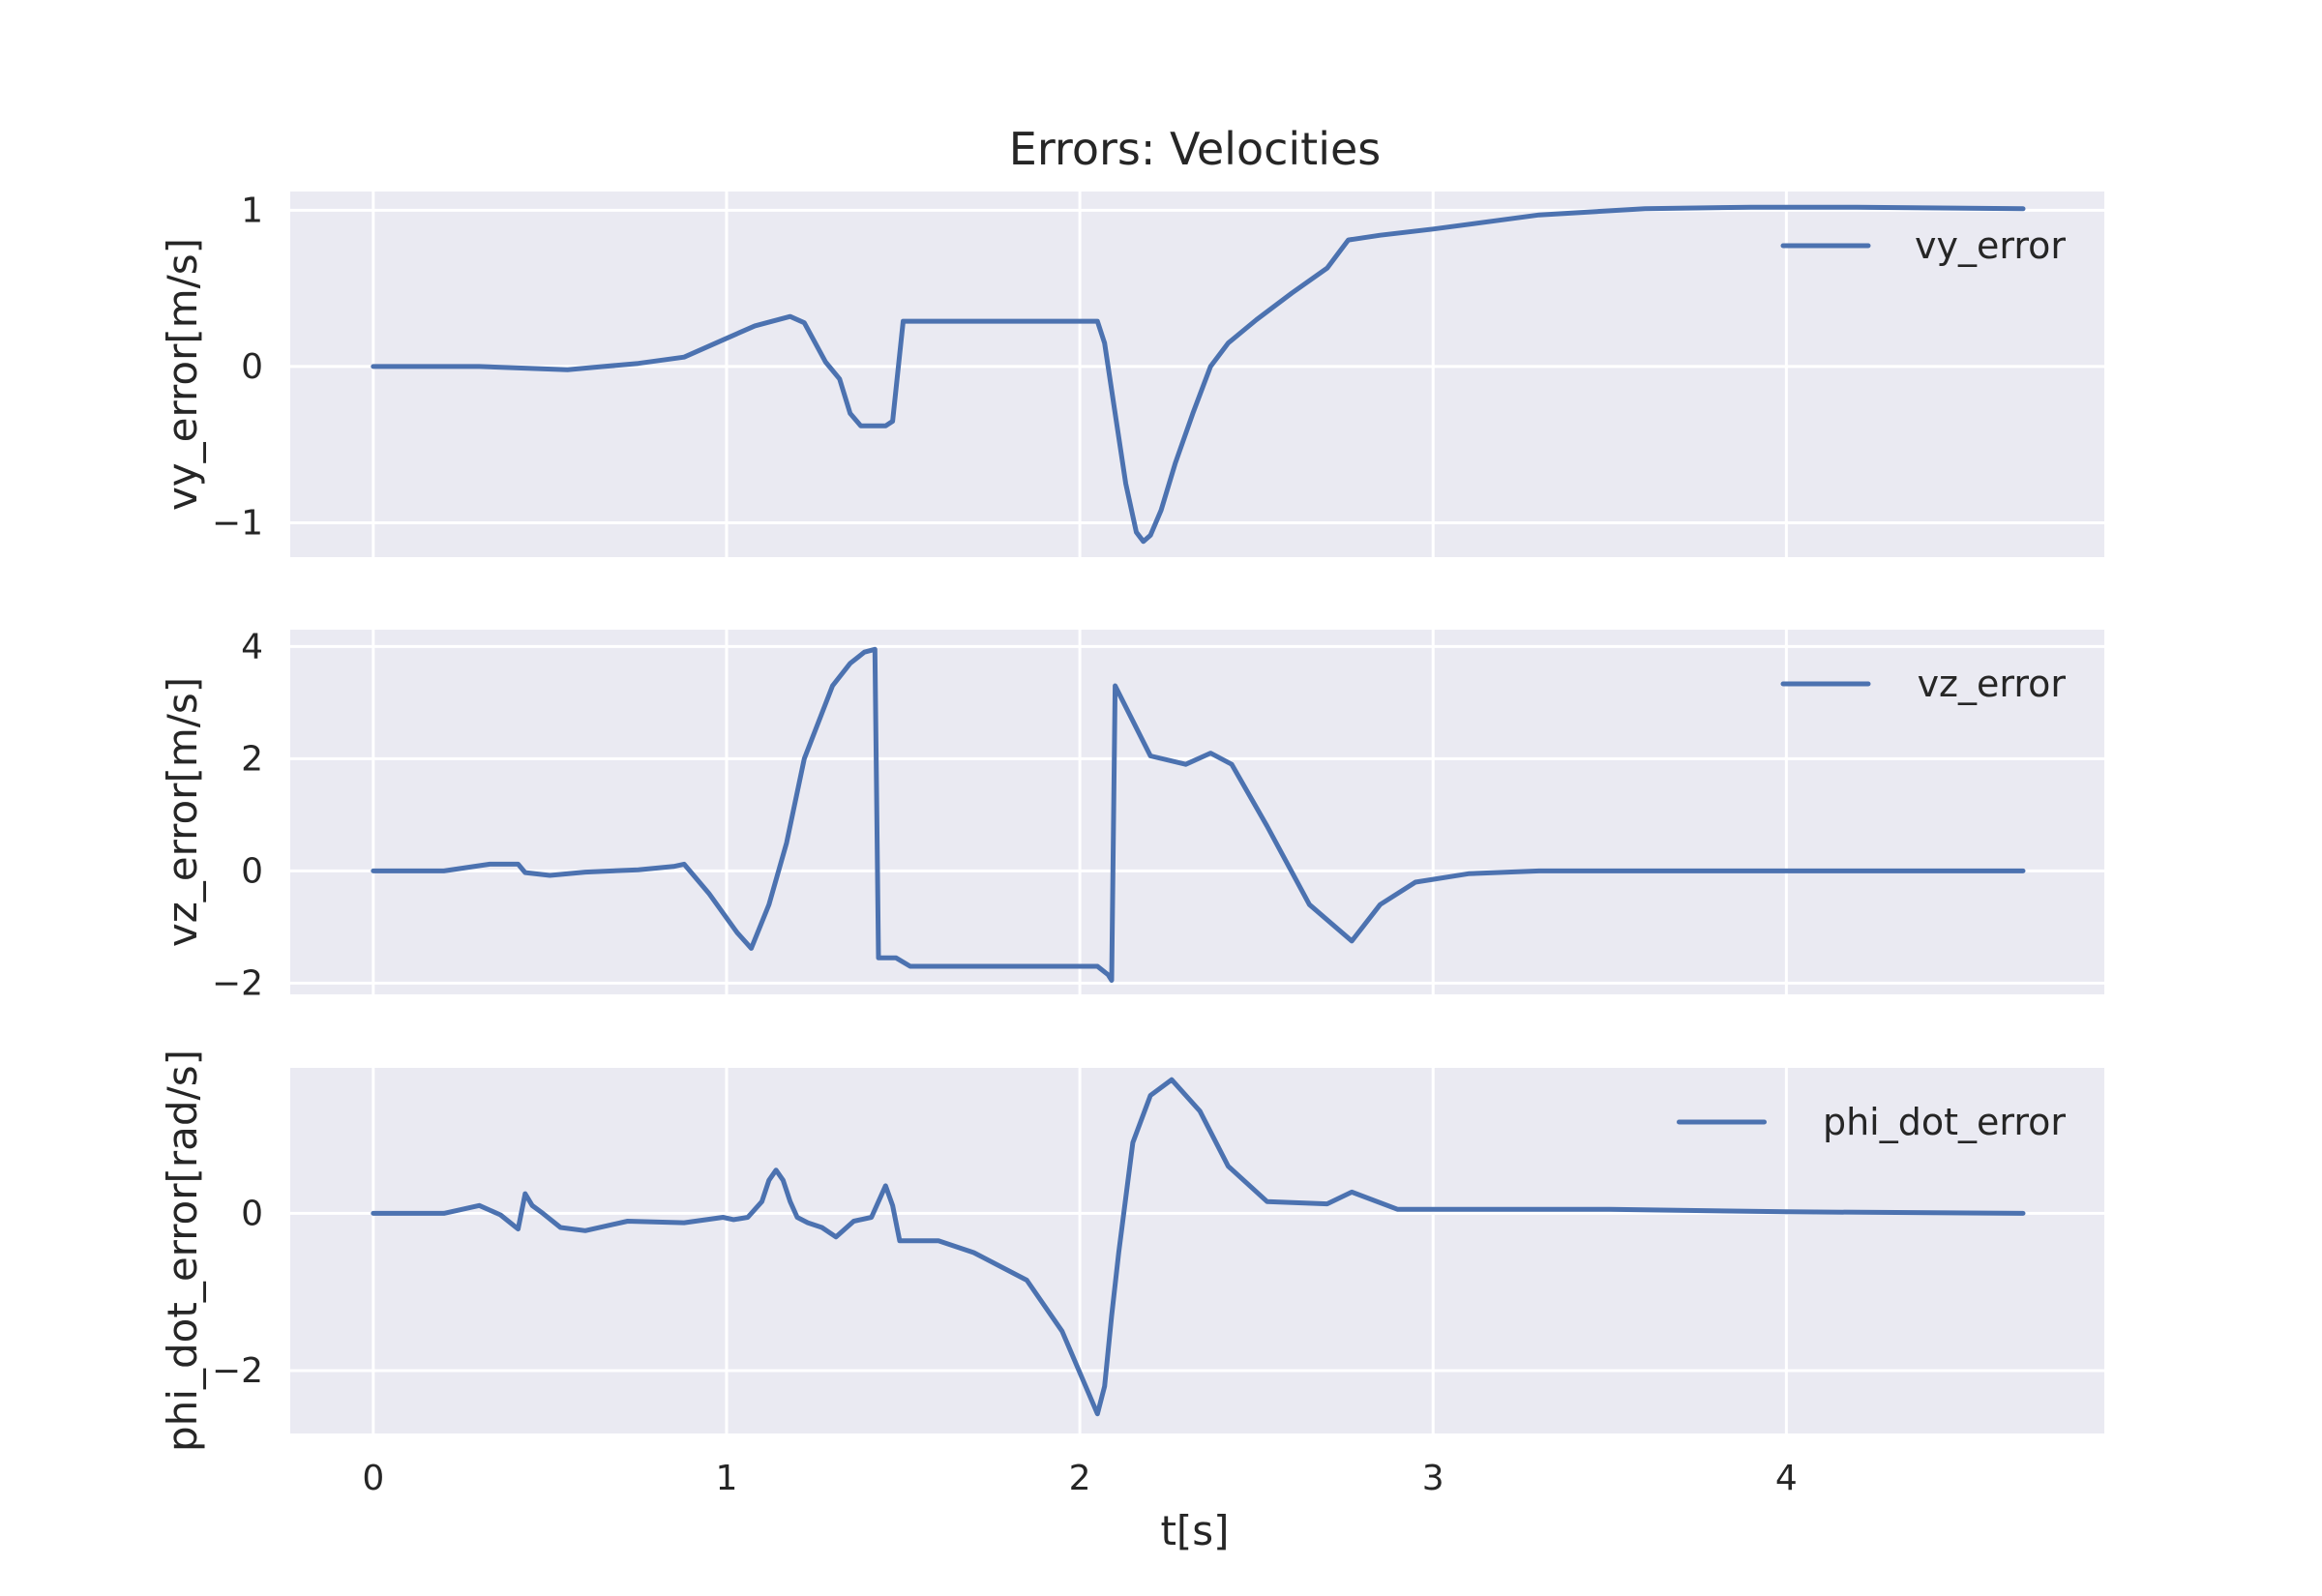 Image resolution: width=2322 pixels, height=1596 pixels. Describe the element at coordinates (1080, 1478) in the screenshot. I see `x-tick-label: 2` at that location.